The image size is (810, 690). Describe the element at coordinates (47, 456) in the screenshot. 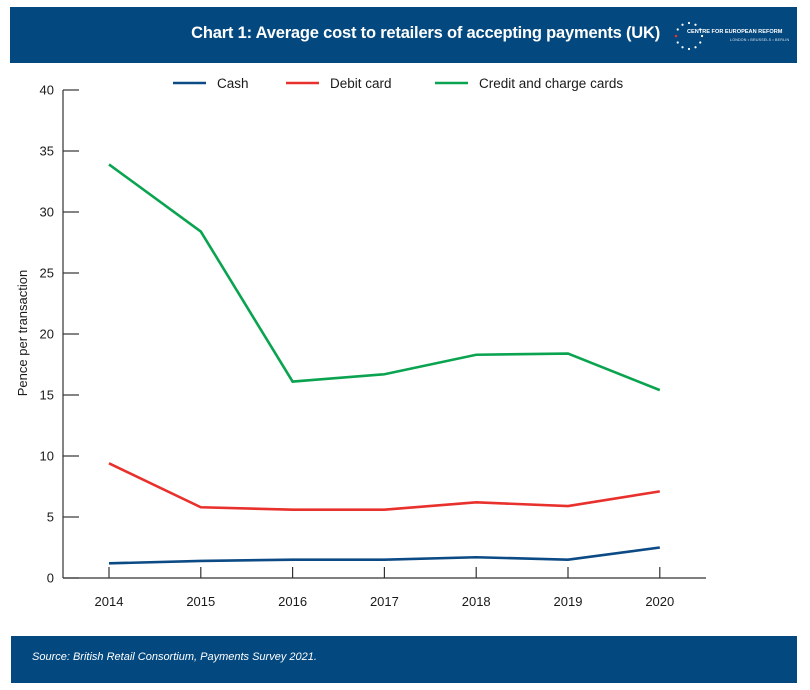

I see `y-tick-label: 10` at that location.